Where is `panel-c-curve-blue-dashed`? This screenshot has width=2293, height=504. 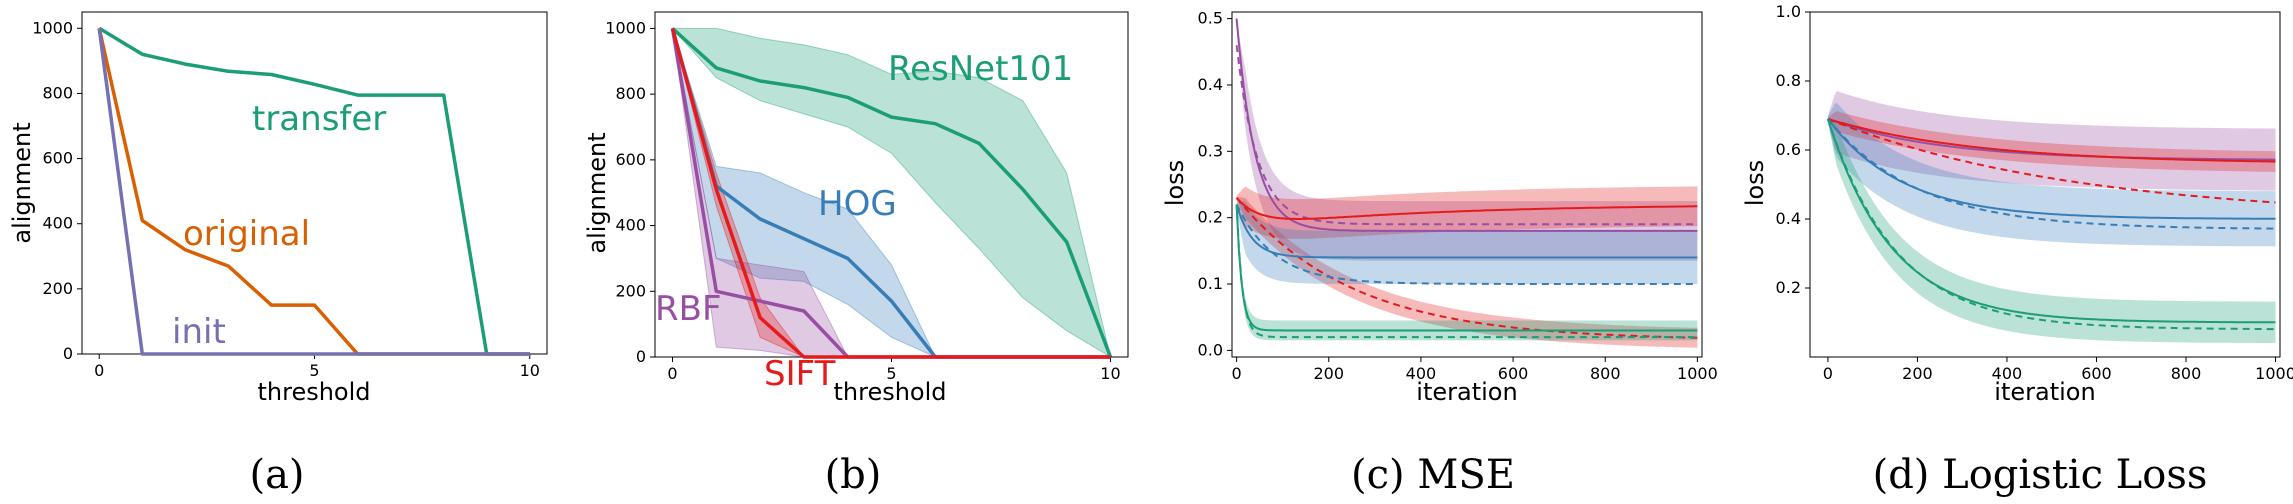 panel-c-curve-blue-dashed is located at coordinates (1466, 244).